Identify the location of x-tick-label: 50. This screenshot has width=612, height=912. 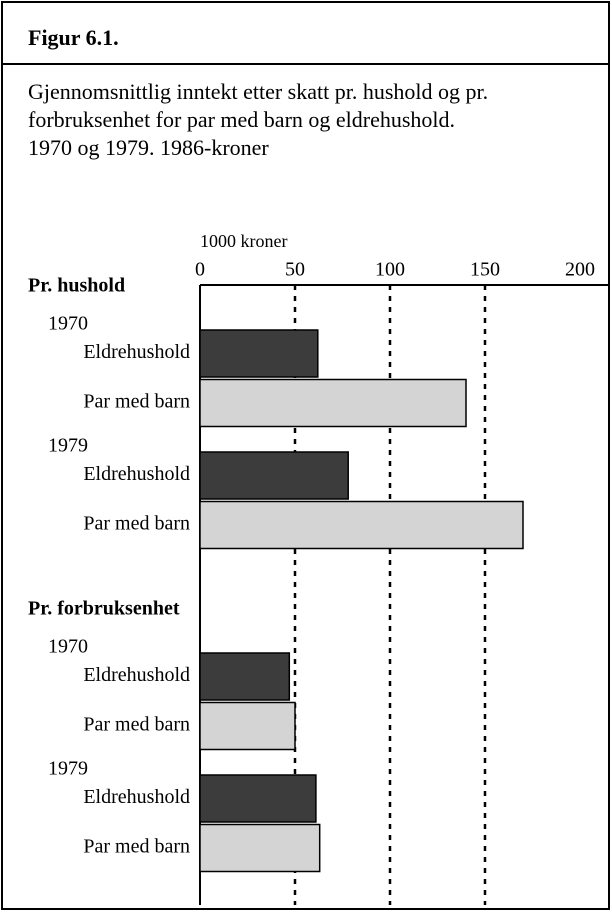
(295, 270).